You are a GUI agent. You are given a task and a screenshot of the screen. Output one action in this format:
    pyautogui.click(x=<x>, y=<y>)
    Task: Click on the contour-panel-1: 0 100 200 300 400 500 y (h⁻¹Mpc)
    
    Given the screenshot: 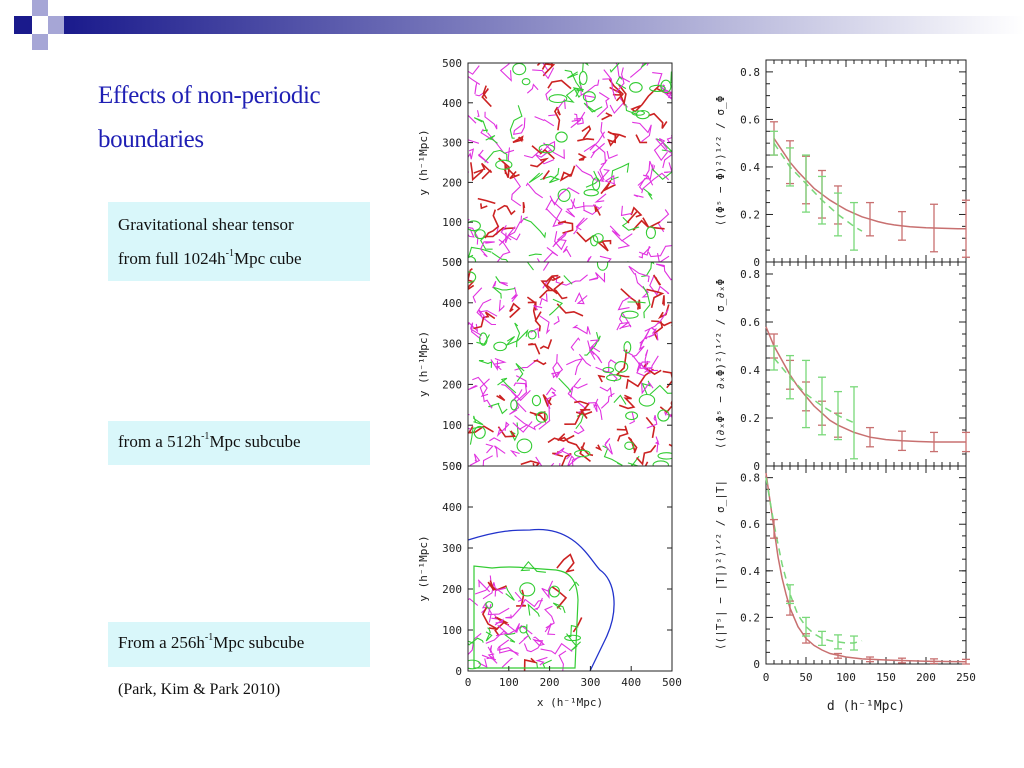 What is the action you would take?
    pyautogui.click(x=545, y=163)
    